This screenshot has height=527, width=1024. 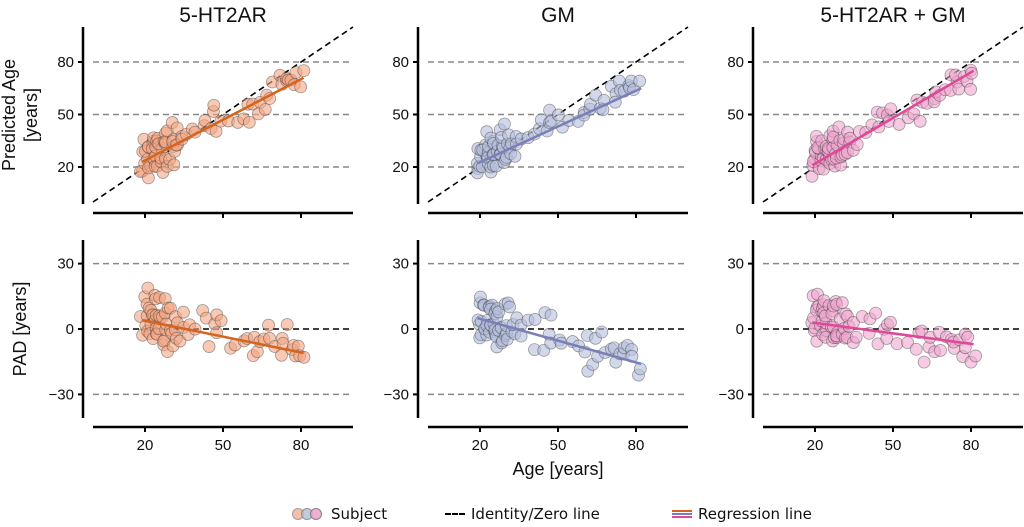 What do you see at coordinates (359, 514) in the screenshot?
I see `legend-label-subject: Subject` at bounding box center [359, 514].